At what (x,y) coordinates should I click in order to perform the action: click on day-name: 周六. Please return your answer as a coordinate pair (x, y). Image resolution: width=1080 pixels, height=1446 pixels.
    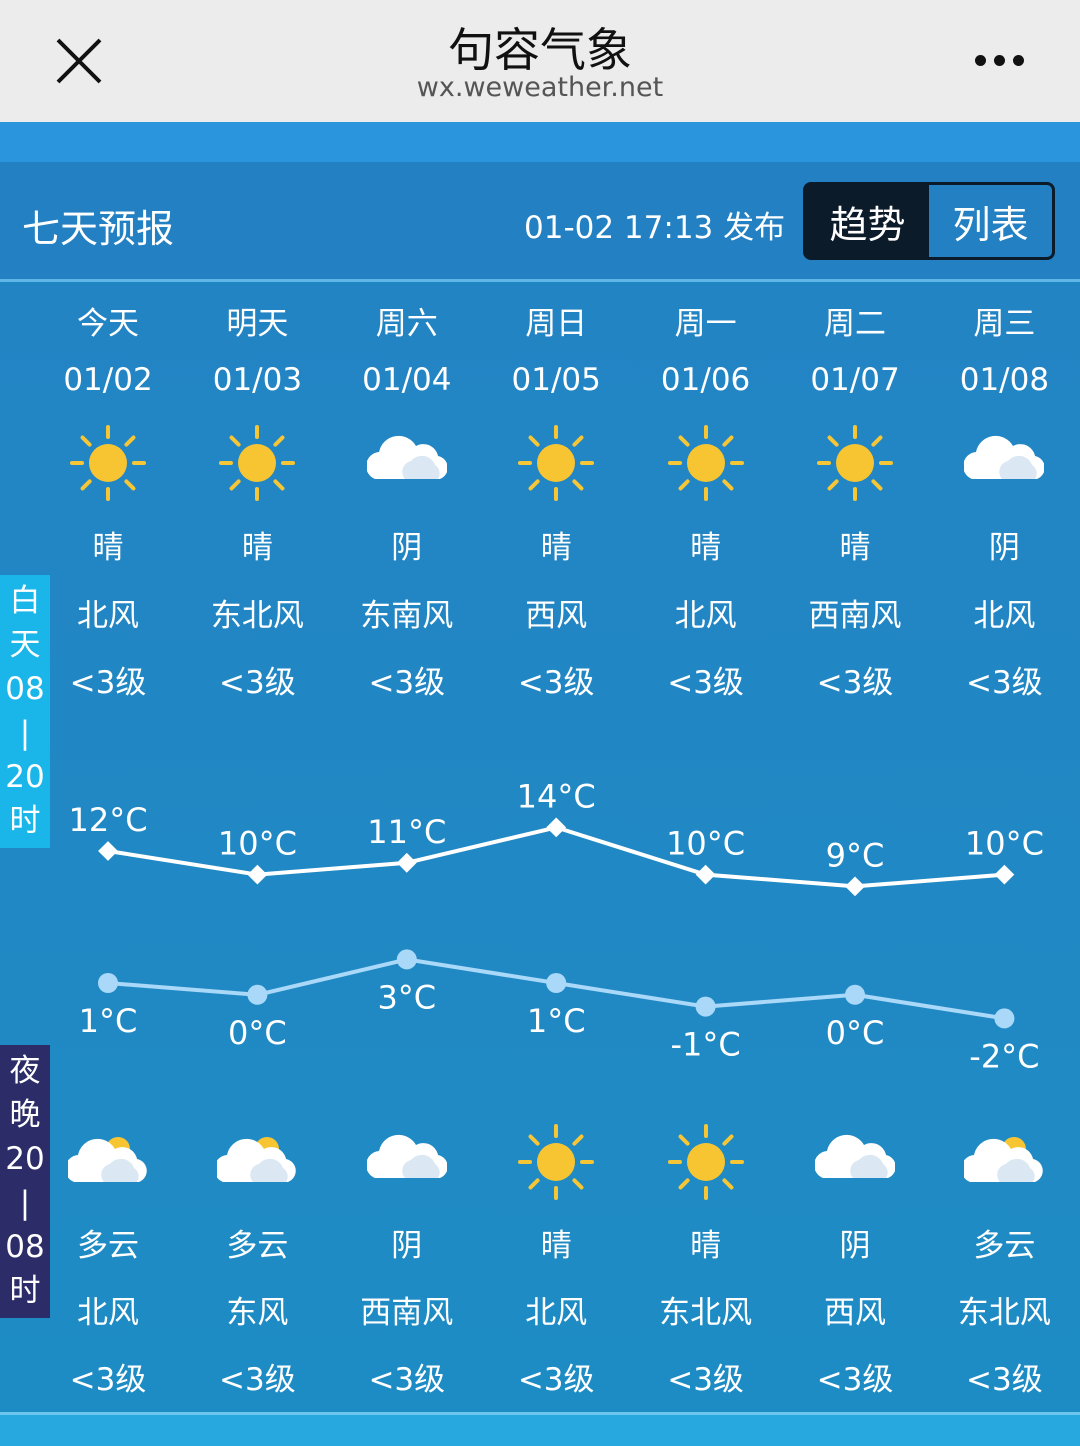
    Looking at the image, I should click on (406, 324).